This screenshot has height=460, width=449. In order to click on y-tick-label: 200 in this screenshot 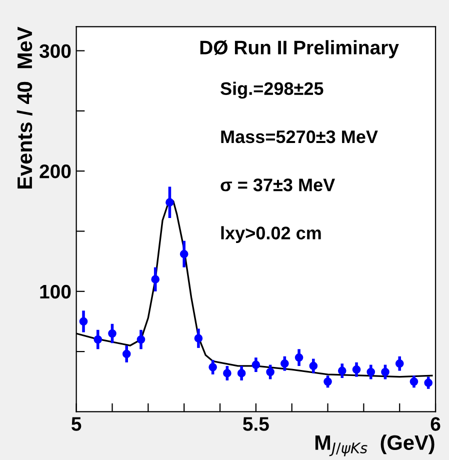, I will do `click(55, 171)`.